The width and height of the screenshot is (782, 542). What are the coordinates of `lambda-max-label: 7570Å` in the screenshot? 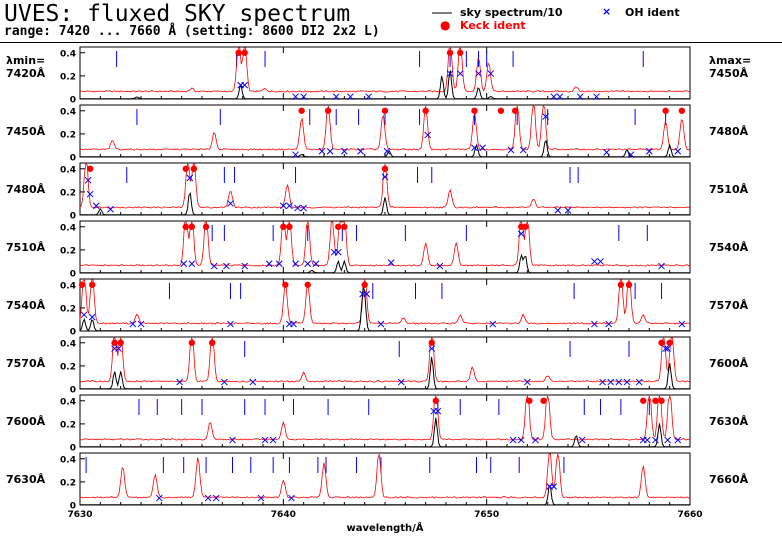 It's located at (729, 305).